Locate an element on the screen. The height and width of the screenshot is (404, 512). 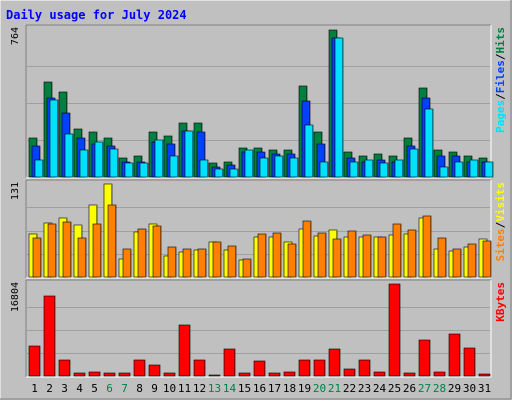
day-label: 7 is located at coordinates (124, 388).